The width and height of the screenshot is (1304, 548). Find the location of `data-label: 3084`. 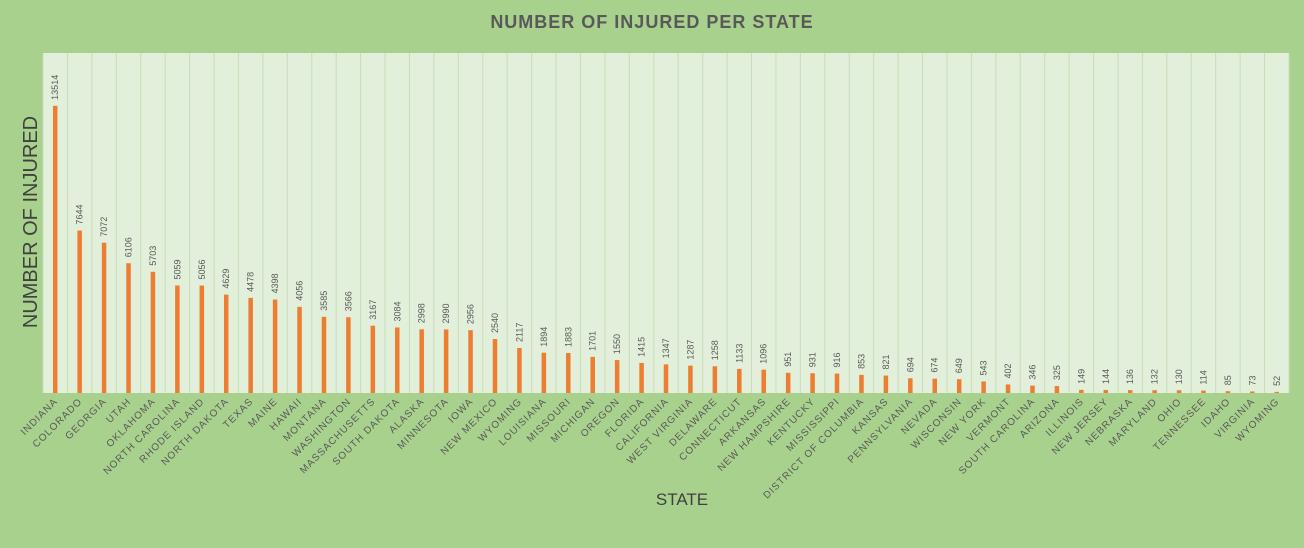

data-label: 3084 is located at coordinates (397, 311).